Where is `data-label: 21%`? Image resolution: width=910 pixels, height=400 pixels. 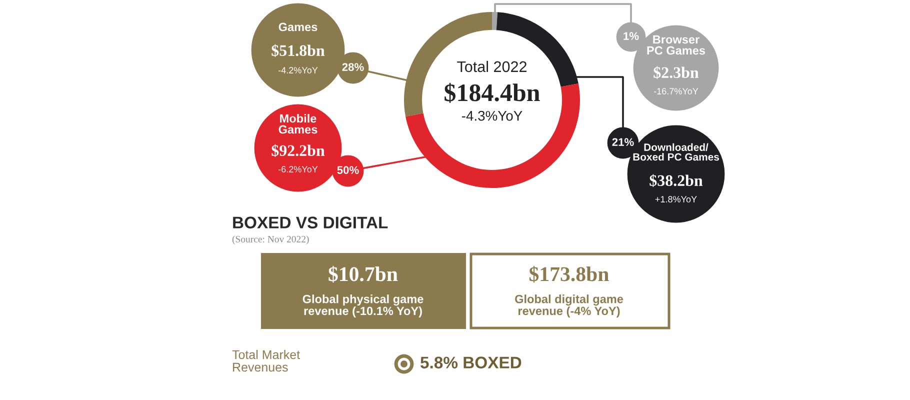 data-label: 21% is located at coordinates (623, 142).